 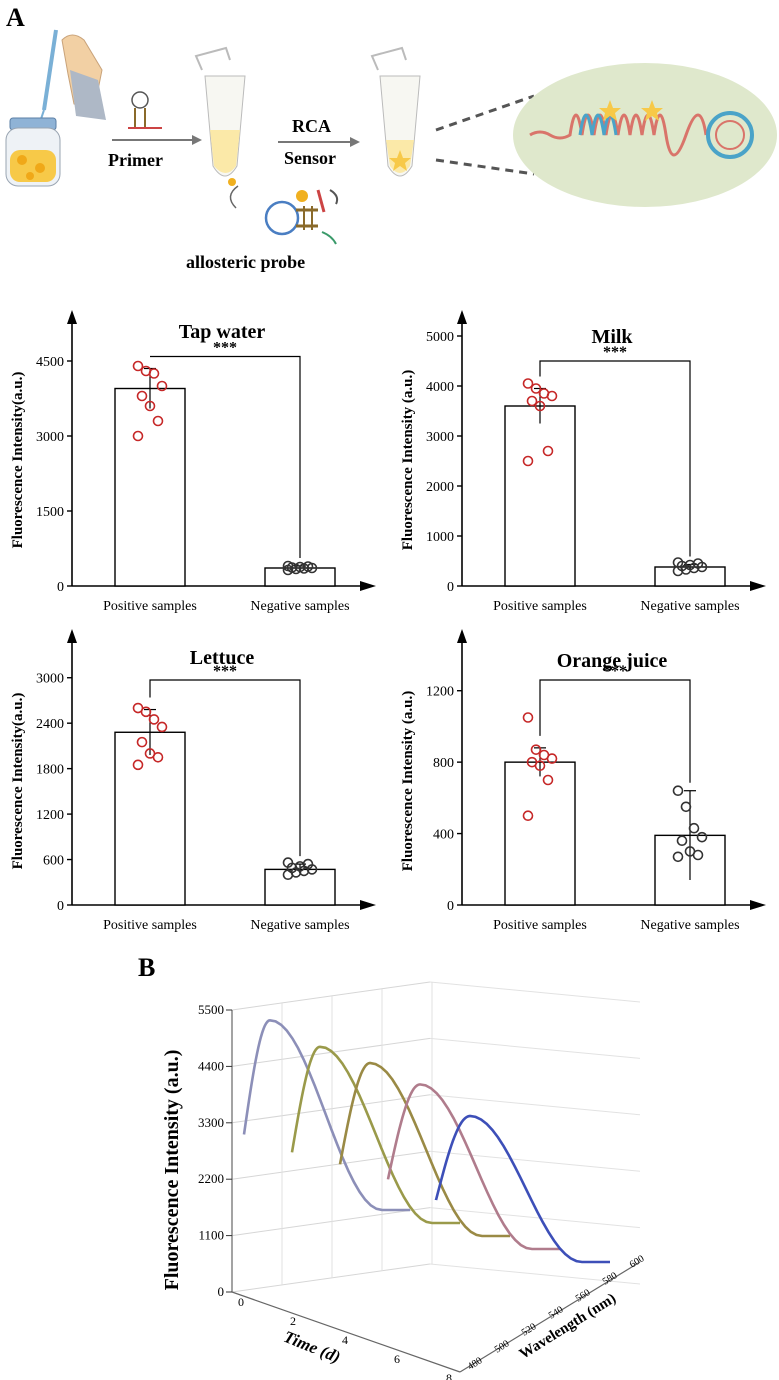 What do you see at coordinates (485, 113) in the screenshot?
I see `zoom-line-top` at bounding box center [485, 113].